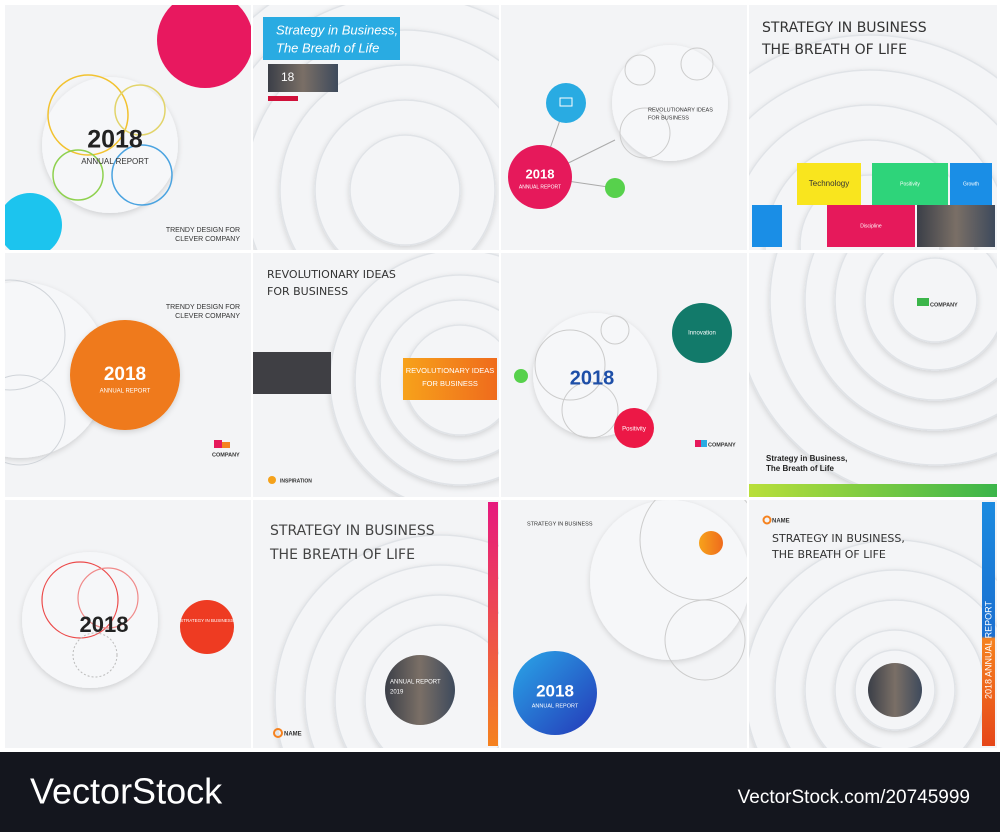 This screenshot has width=1000, height=832. What do you see at coordinates (397, 693) in the screenshot?
I see `label: 2019` at bounding box center [397, 693].